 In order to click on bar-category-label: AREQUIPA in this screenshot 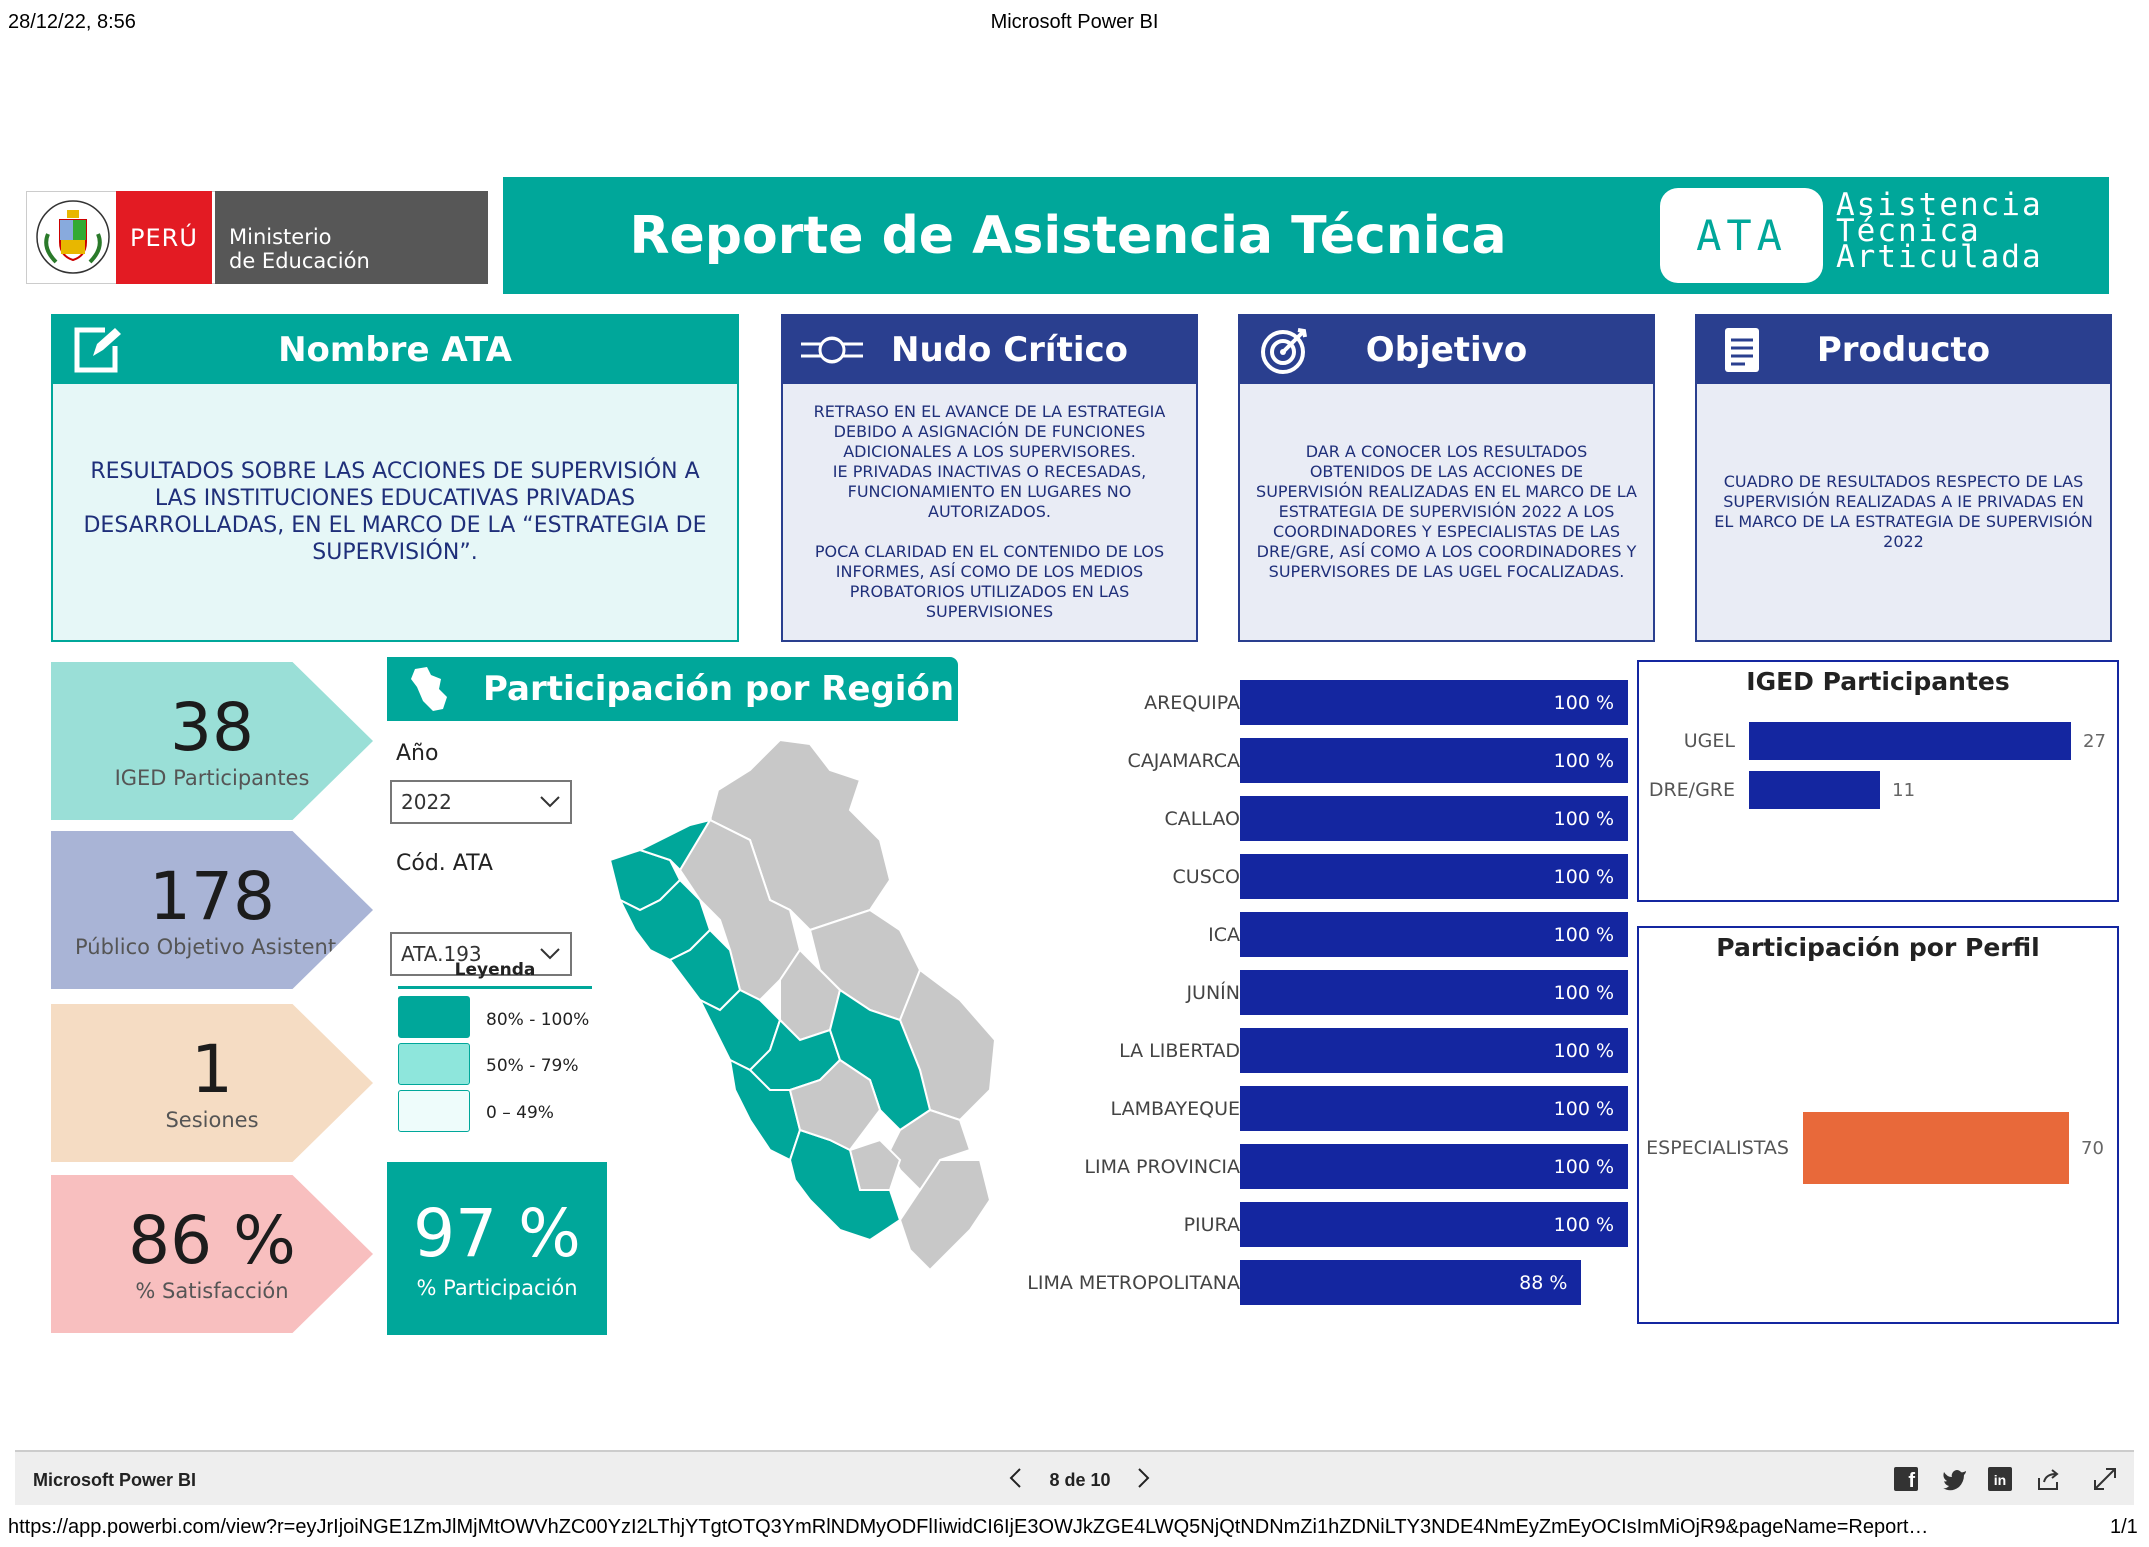, I will do `click(1192, 703)`.